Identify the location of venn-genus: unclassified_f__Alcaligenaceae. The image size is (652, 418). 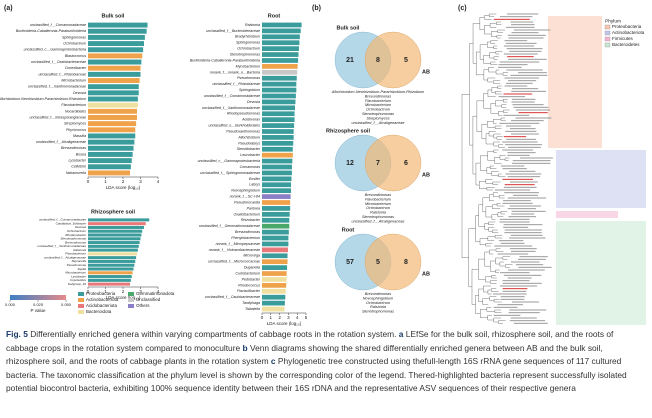
(378, 123).